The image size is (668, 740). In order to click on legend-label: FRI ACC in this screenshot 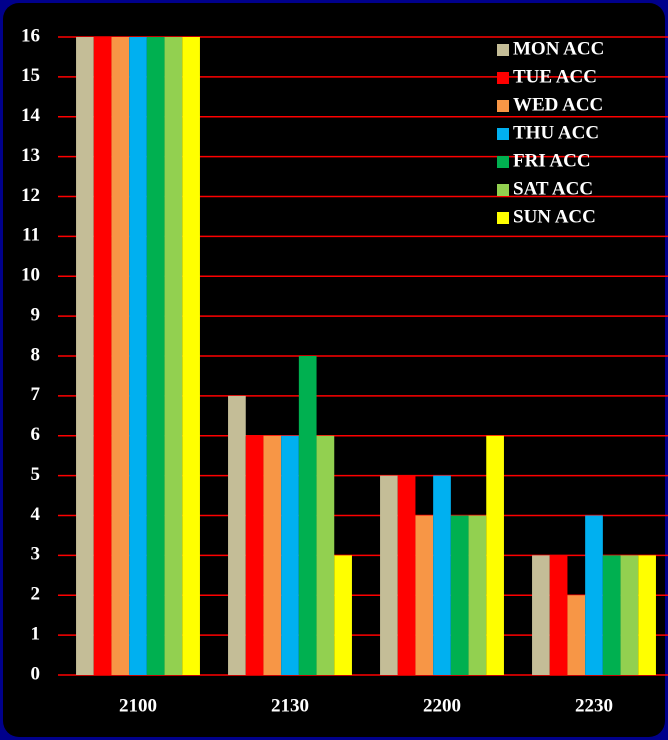, I will do `click(552, 160)`.